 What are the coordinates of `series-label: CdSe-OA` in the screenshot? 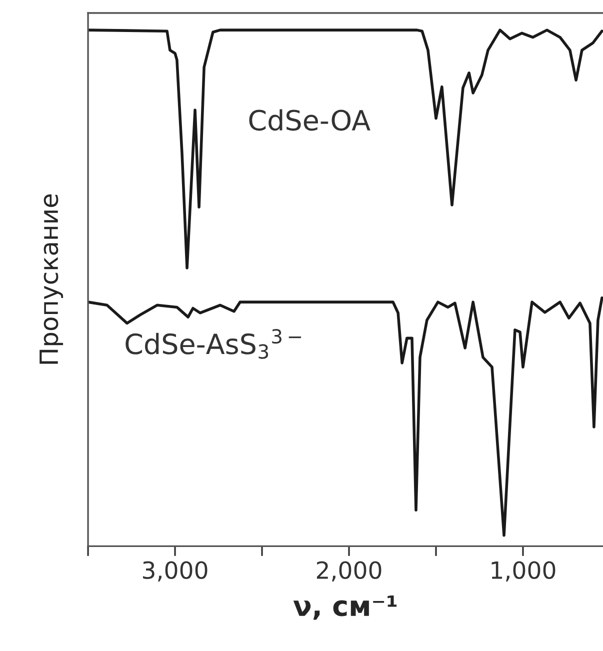 It's located at (309, 120).